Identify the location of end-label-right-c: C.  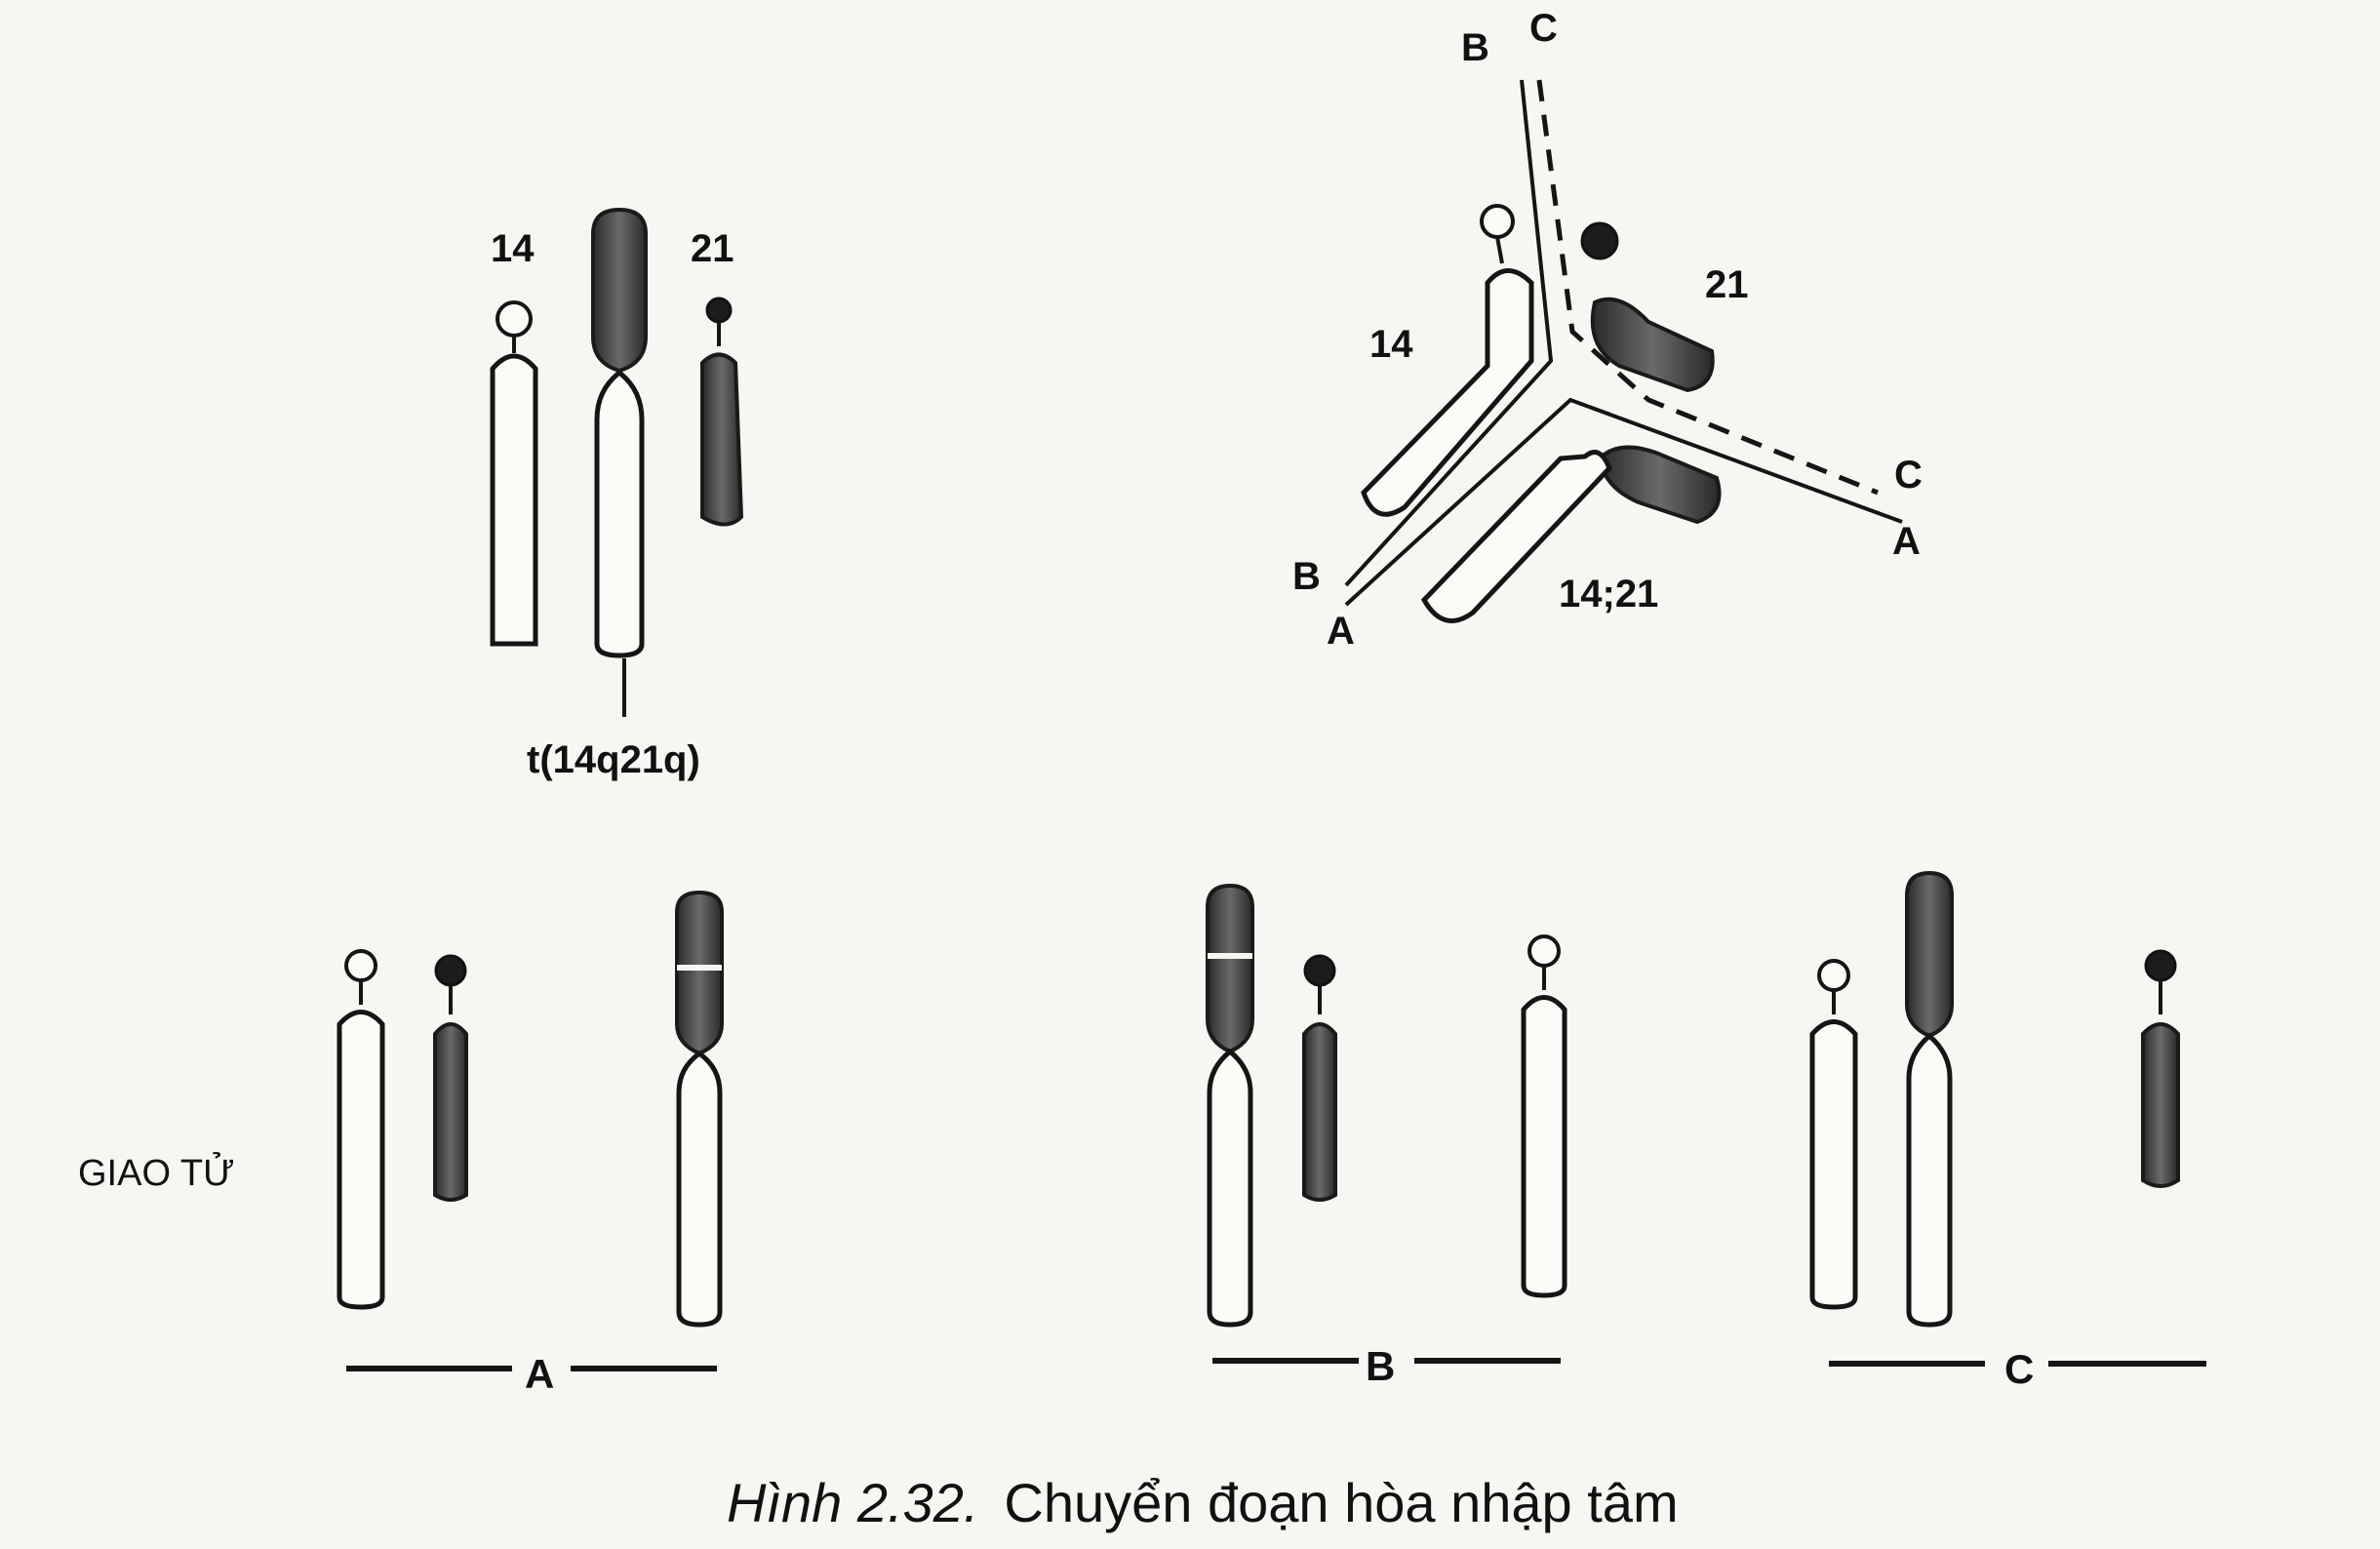
(1908, 475).